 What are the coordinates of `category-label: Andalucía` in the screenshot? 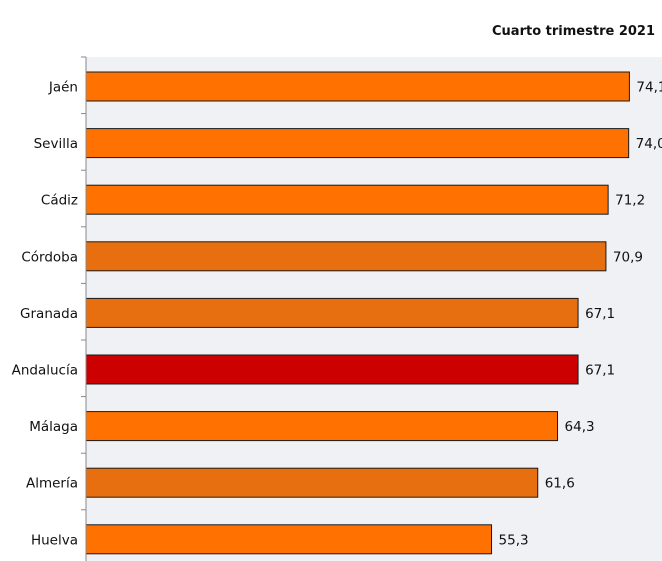 It's located at (45, 371).